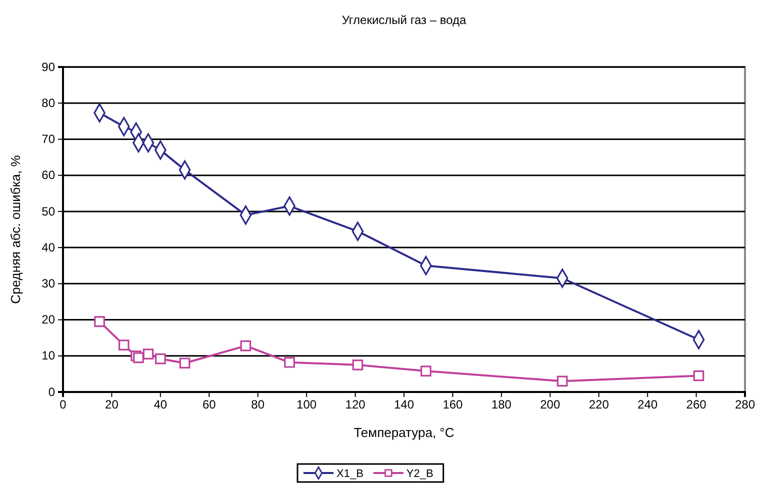 This screenshot has width=759, height=495. I want to click on y-tick-label: 20, so click(49, 319).